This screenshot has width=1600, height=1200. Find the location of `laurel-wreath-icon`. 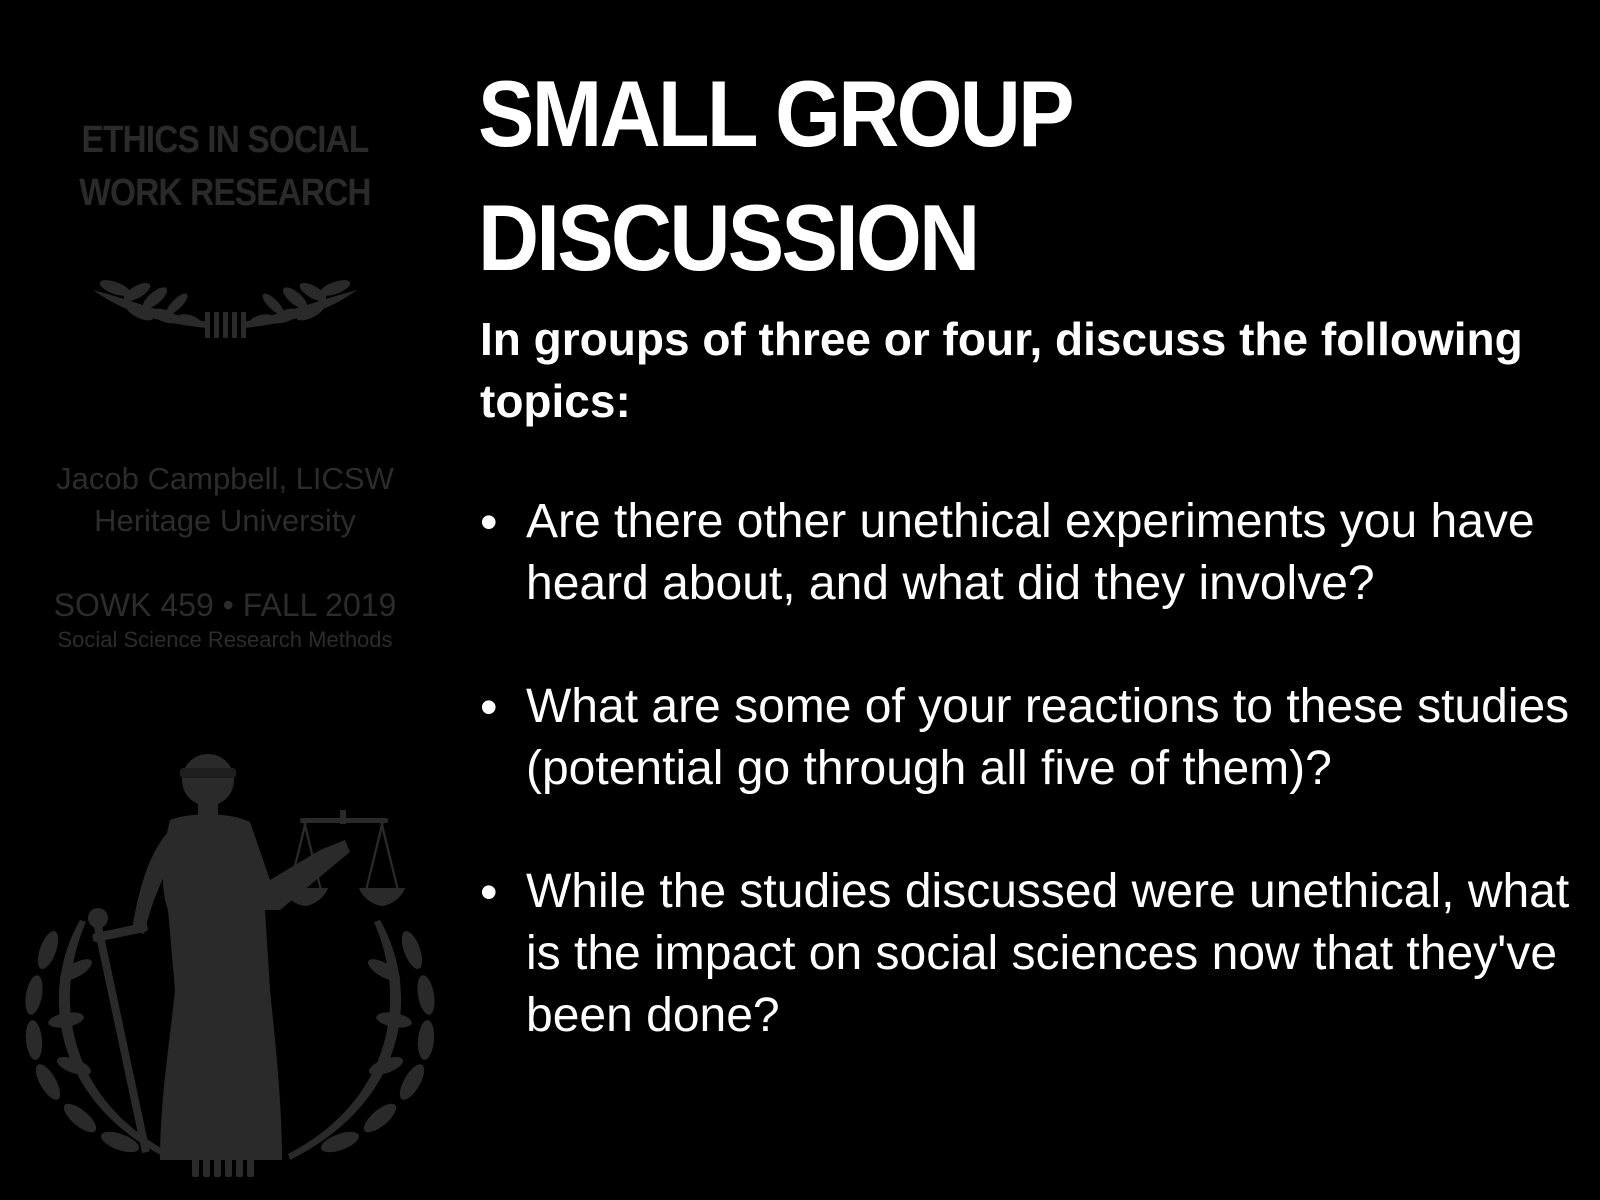

laurel-wreath-icon is located at coordinates (225, 309).